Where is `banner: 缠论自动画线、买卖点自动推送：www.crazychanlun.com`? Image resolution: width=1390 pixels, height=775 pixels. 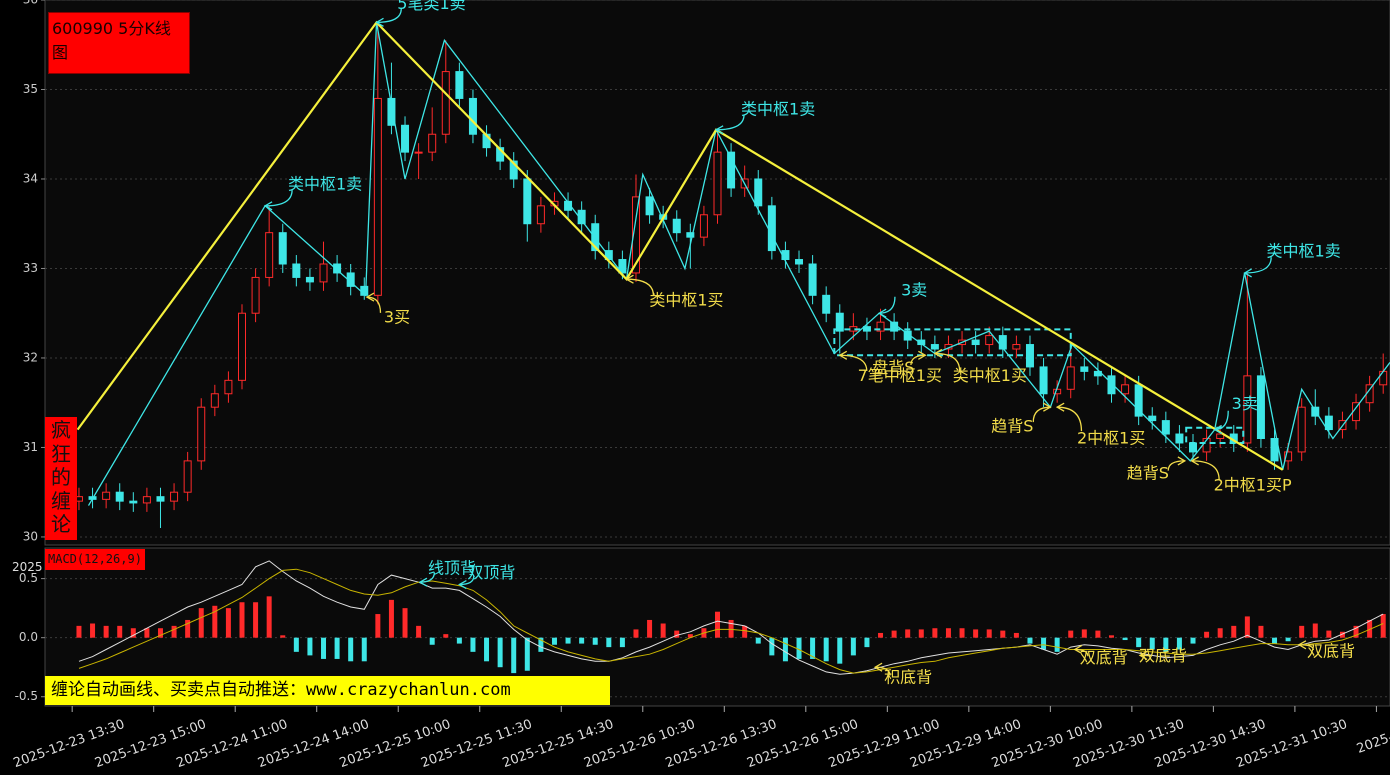
banner: 缠论自动画线、买卖点自动推送：www.crazychanlun.com is located at coordinates (327, 690).